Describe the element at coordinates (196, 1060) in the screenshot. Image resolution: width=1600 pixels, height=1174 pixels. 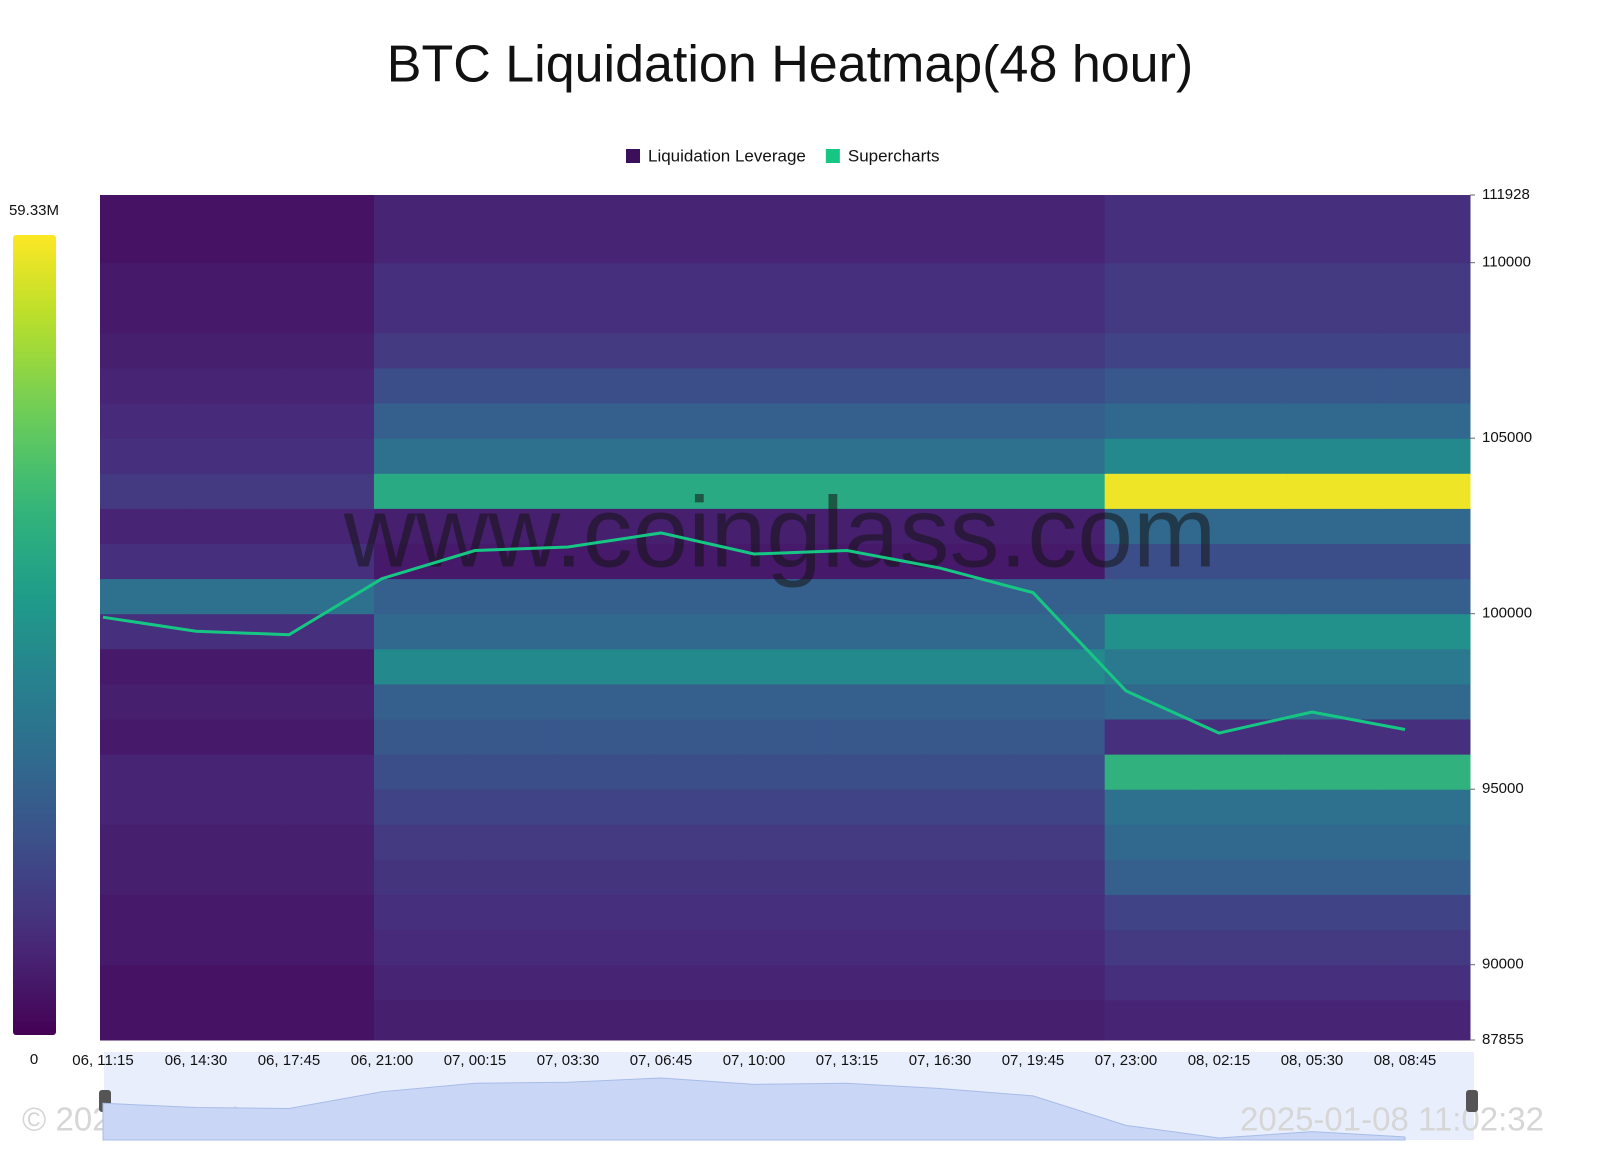
I see `x-tick-label: 06, 14:30` at that location.